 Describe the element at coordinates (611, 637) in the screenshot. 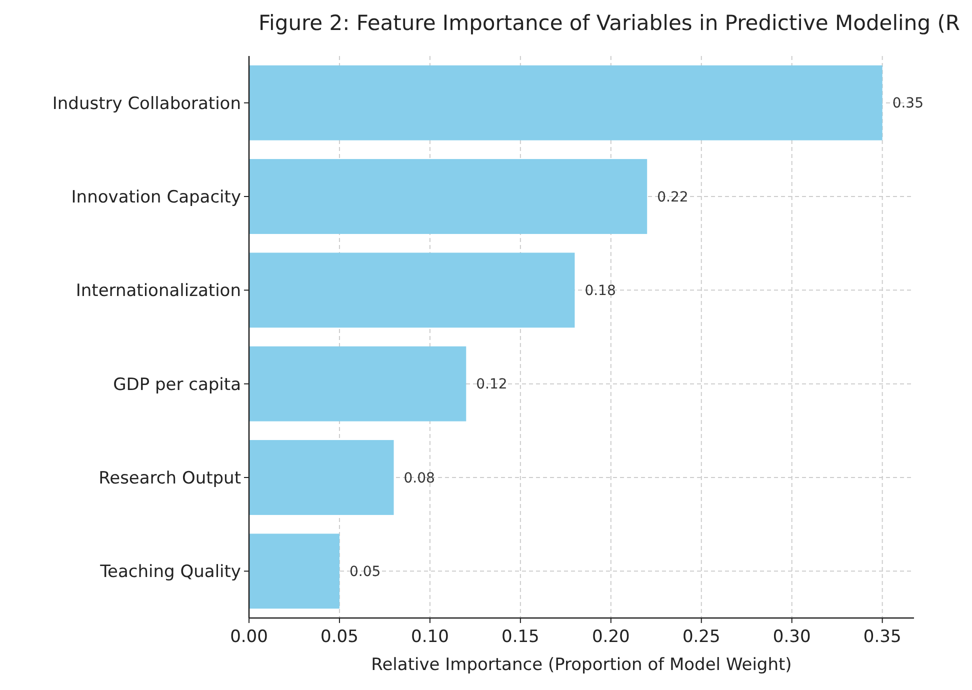

I see `x-tick-label: 0.20` at that location.